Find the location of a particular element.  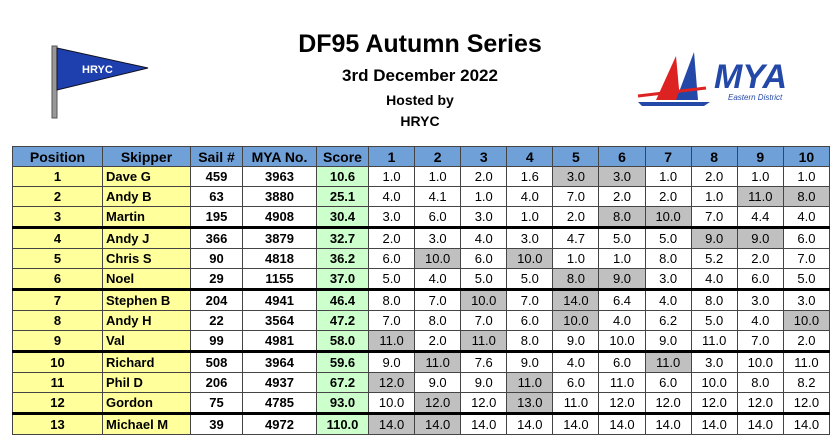

score: 30.4 is located at coordinates (342, 217).